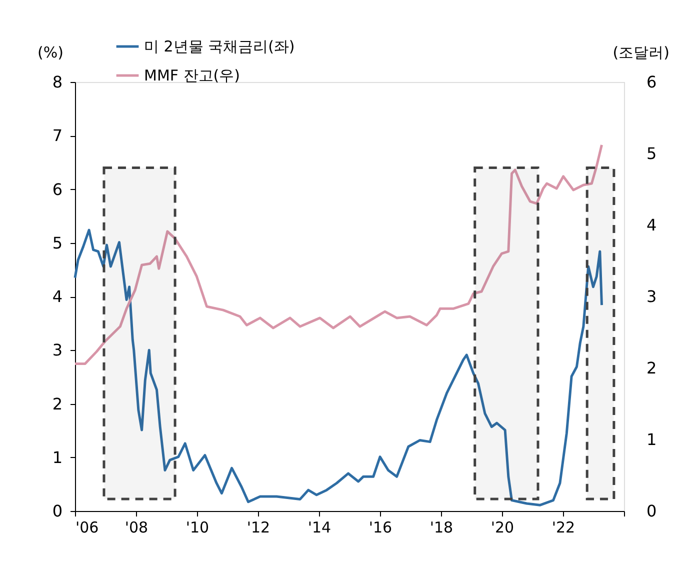 This screenshot has width=681, height=562. Describe the element at coordinates (651, 439) in the screenshot. I see `y2-tick-label: 1` at that location.